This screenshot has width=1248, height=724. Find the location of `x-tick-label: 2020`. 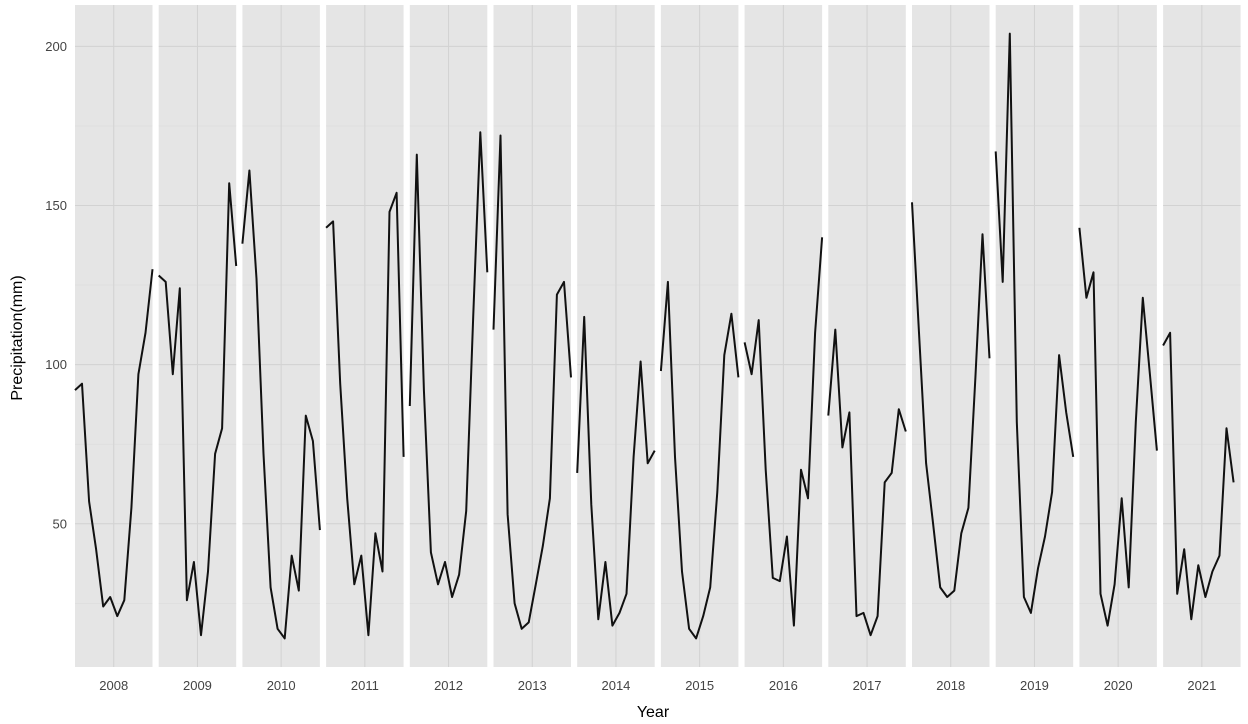

x-tick-label: 2020 is located at coordinates (1118, 685).